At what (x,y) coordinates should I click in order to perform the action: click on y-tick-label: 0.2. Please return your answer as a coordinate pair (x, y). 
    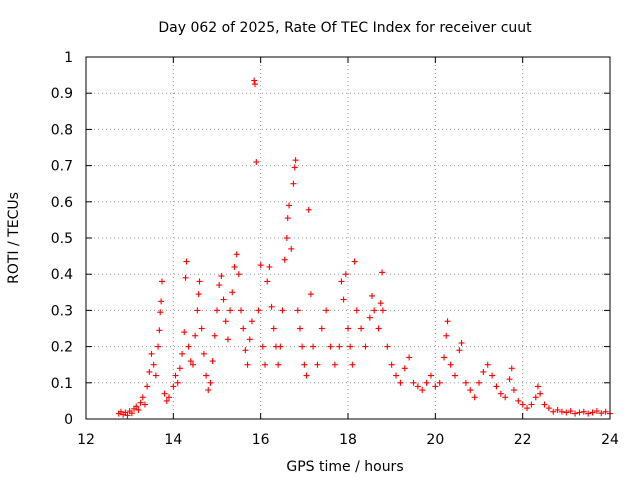
    Looking at the image, I should click on (62, 348).